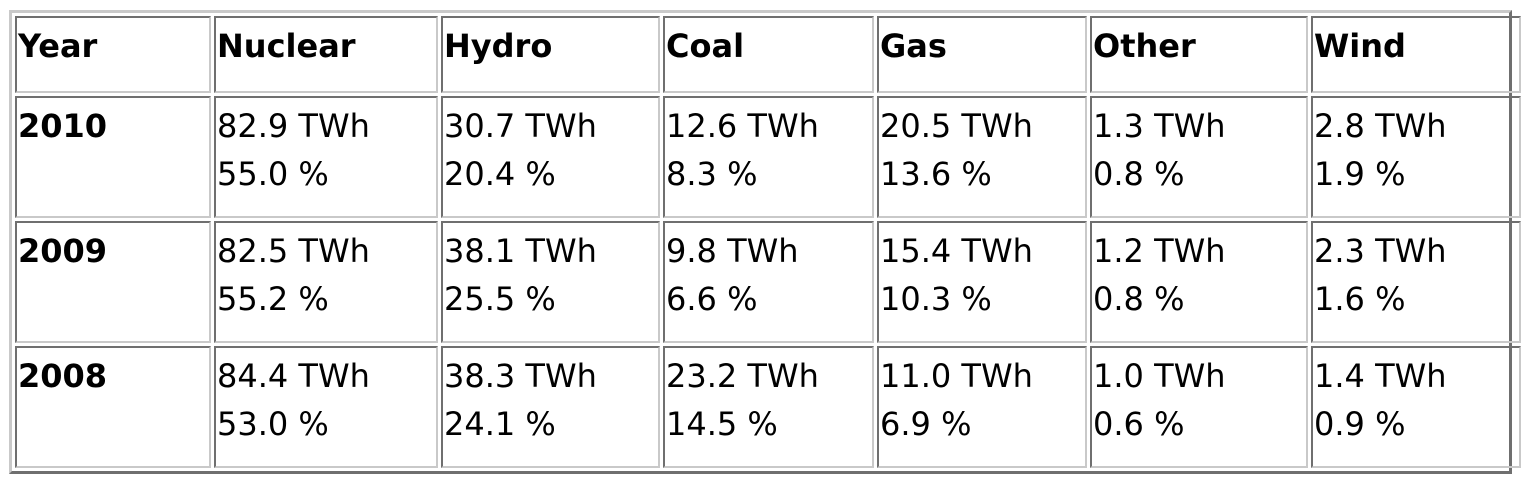 The image size is (1522, 482). What do you see at coordinates (500, 299) in the screenshot?
I see `percent-value: 25.5 %` at bounding box center [500, 299].